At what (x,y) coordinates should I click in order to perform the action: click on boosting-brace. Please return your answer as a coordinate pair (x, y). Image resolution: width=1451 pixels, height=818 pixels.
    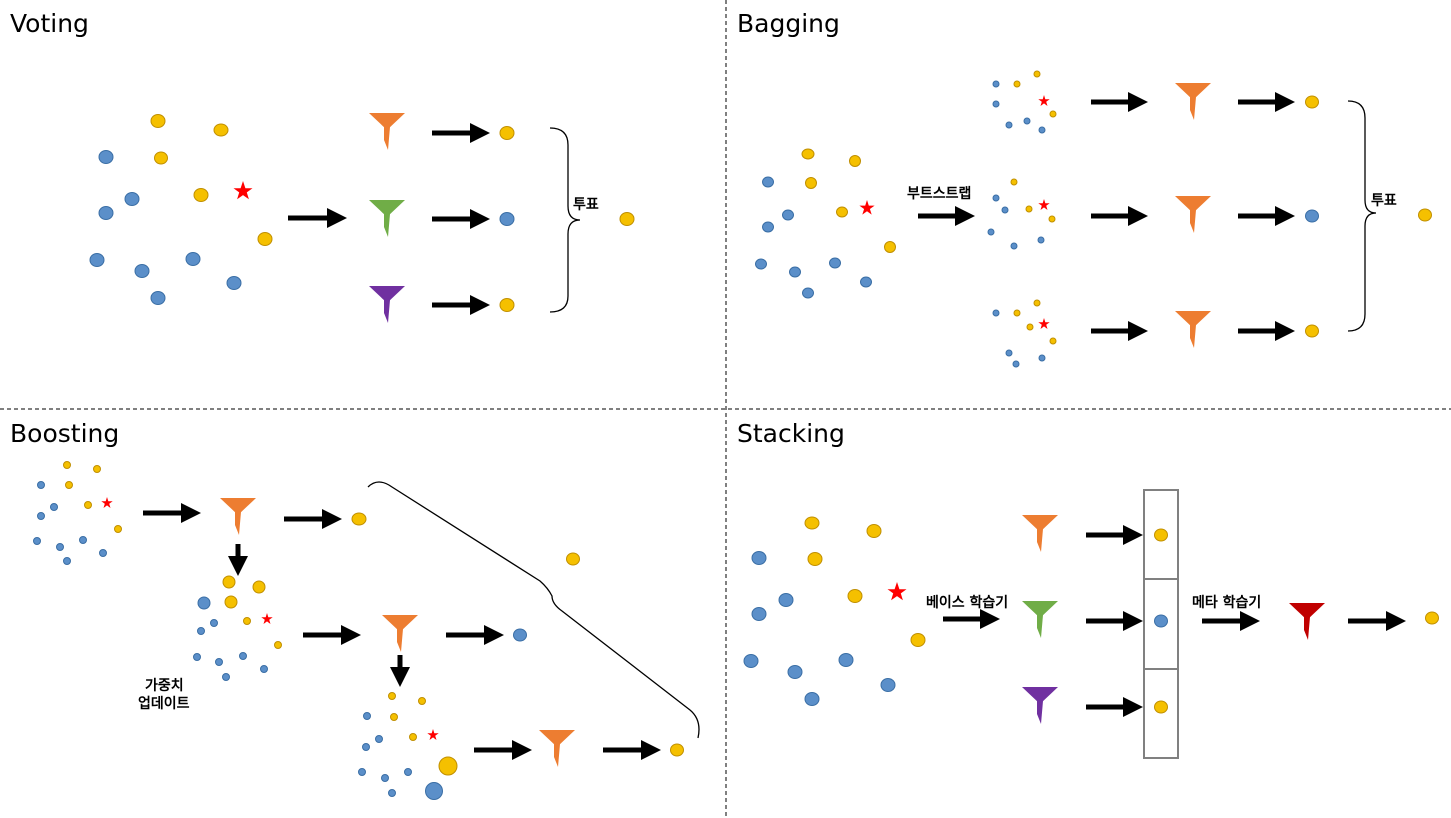
    Looking at the image, I should click on (533, 610).